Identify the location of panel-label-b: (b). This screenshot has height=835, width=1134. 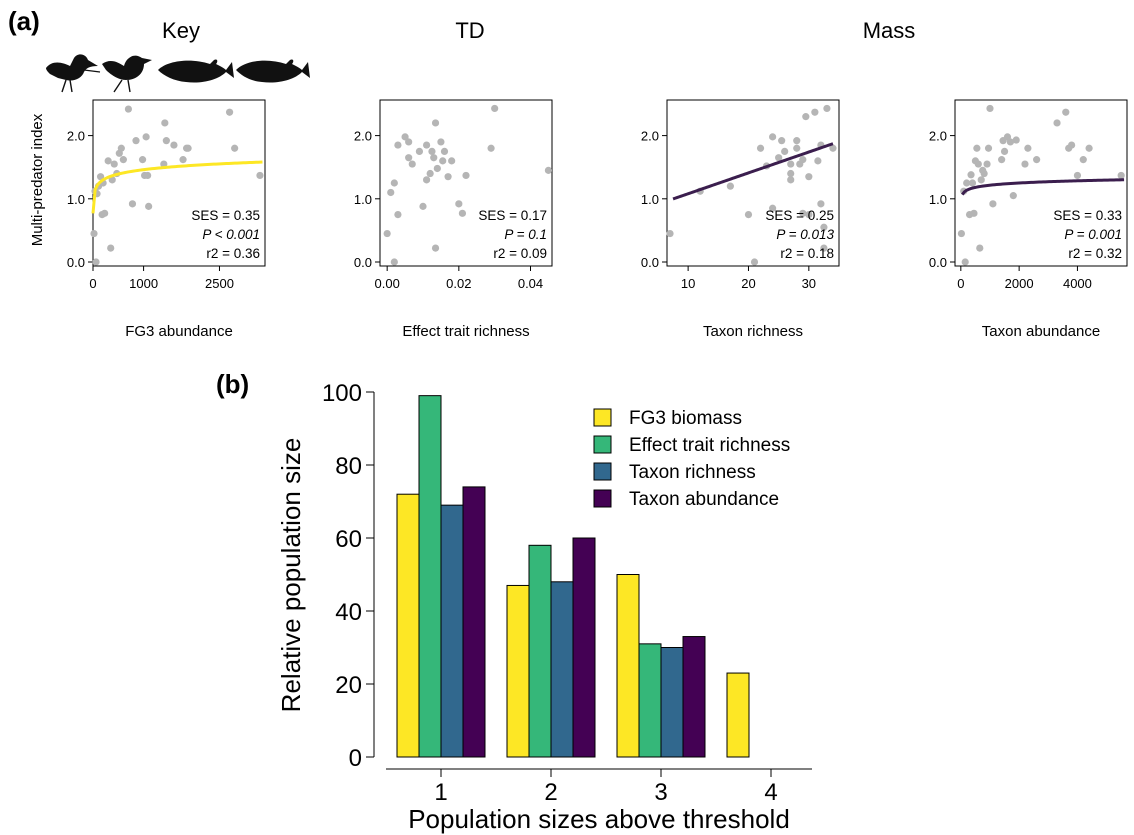
(232, 384).